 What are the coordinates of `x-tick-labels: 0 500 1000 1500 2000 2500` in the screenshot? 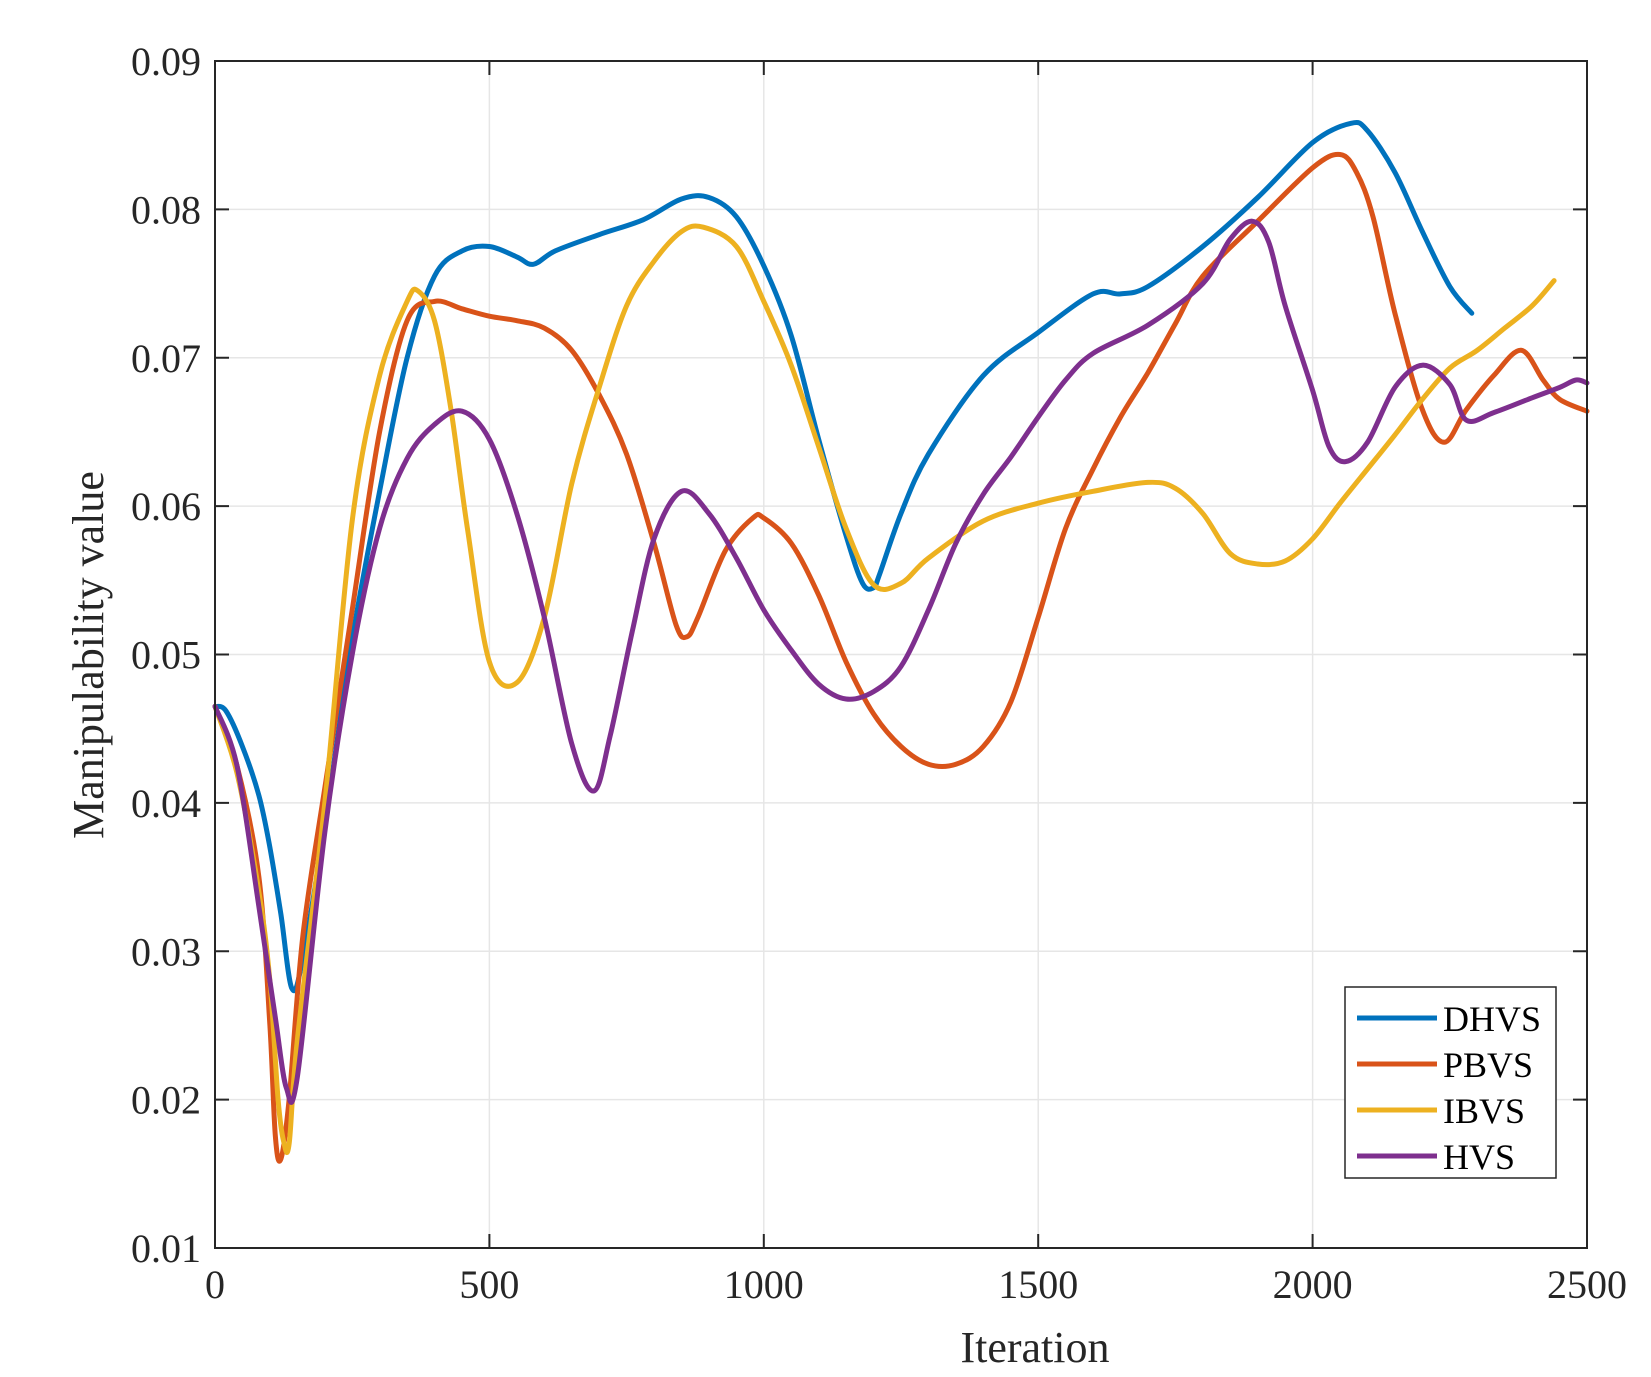 It's located at (916, 1284).